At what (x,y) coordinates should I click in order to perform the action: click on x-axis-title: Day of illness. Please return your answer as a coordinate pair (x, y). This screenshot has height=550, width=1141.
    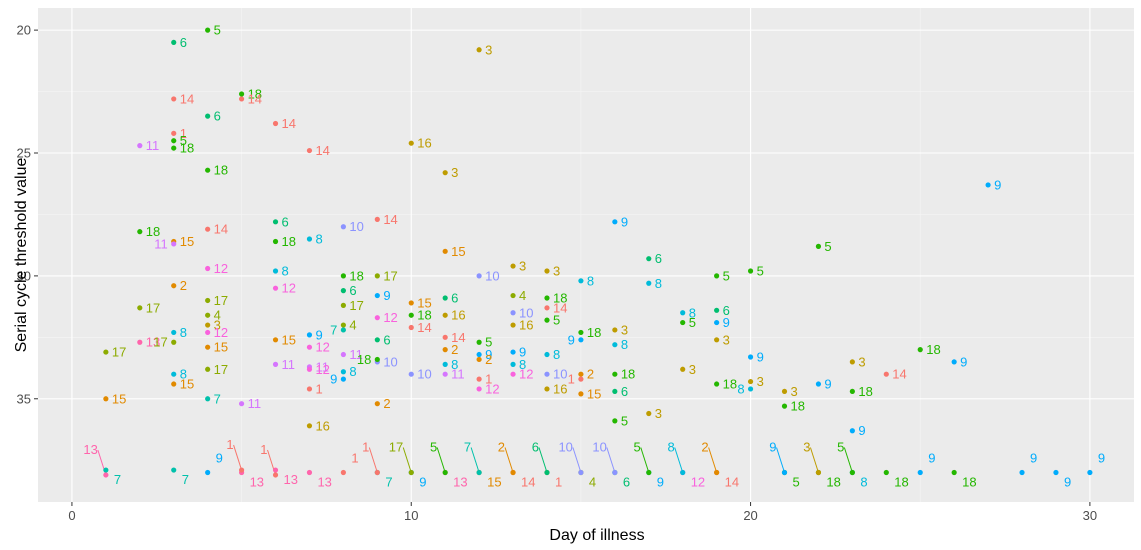
    Looking at the image, I should click on (596, 535).